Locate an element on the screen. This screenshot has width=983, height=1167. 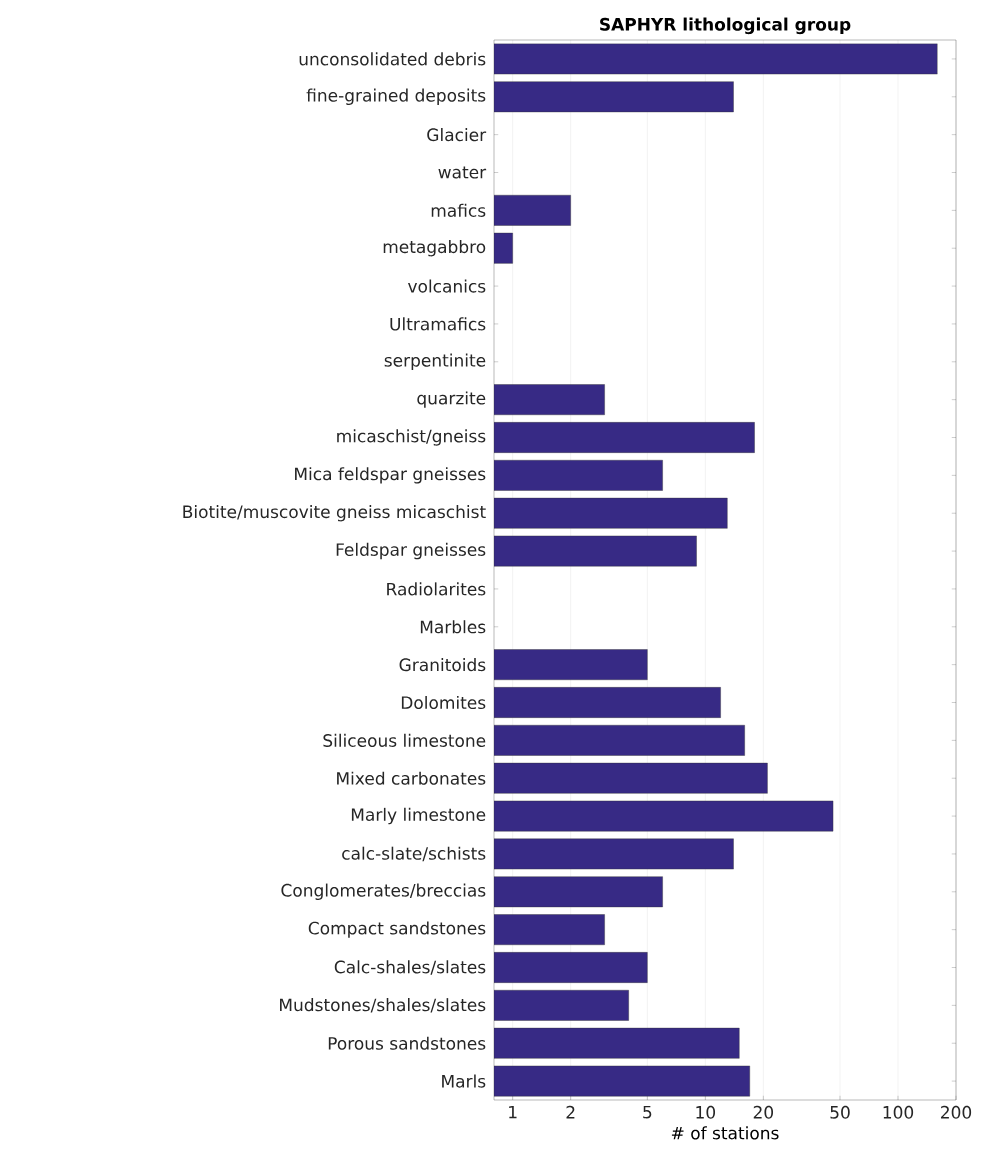
y-tick-label: volcanics is located at coordinates (446, 286).